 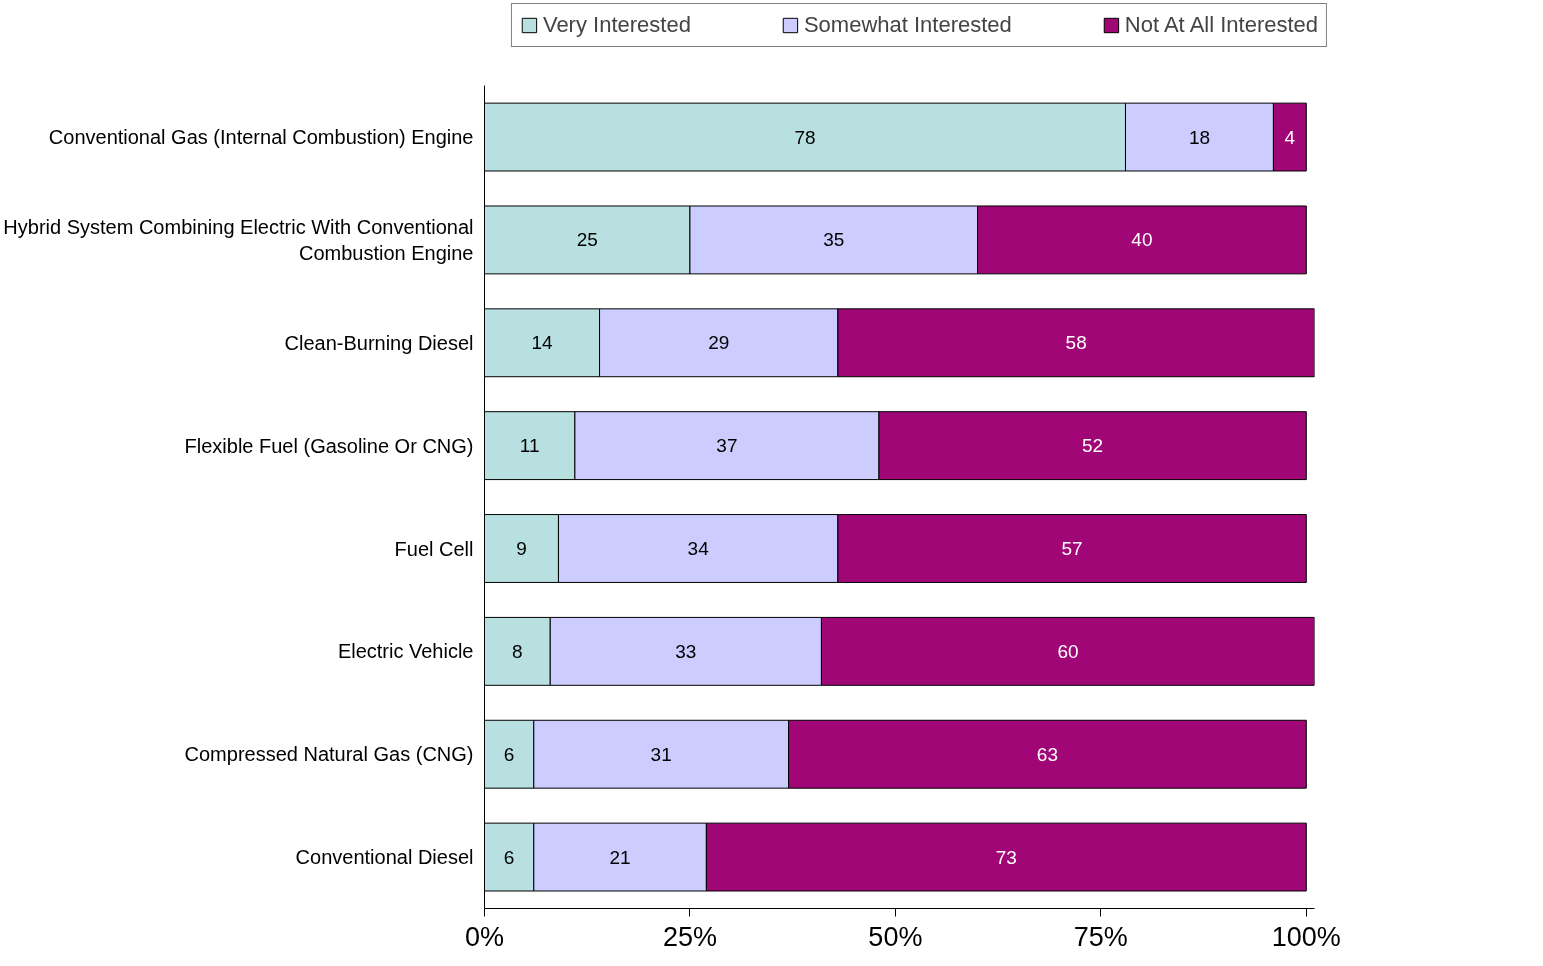 What do you see at coordinates (1093, 446) in the screenshot?
I see `data-label: 52` at bounding box center [1093, 446].